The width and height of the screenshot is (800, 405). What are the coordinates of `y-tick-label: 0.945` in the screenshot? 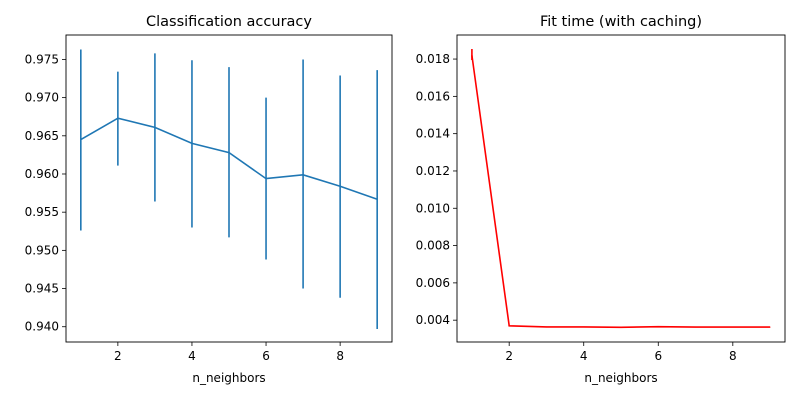 It's located at (42, 289).